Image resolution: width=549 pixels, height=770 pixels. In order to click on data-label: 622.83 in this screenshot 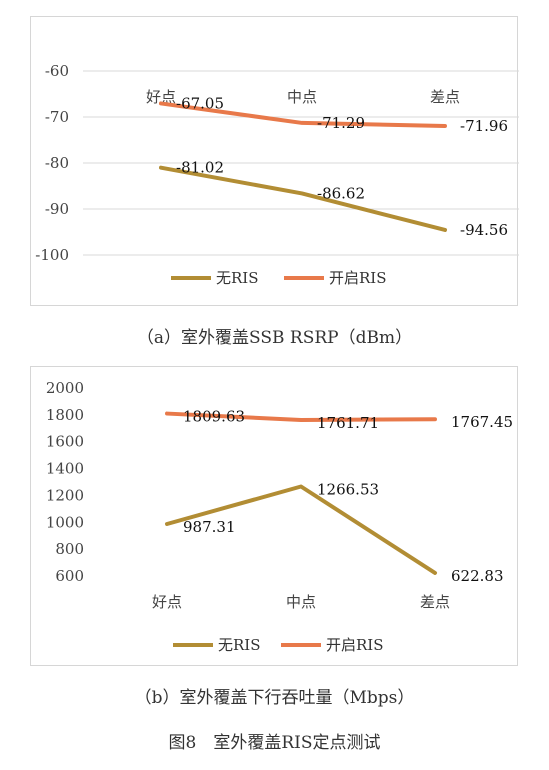, I will do `click(477, 576)`.